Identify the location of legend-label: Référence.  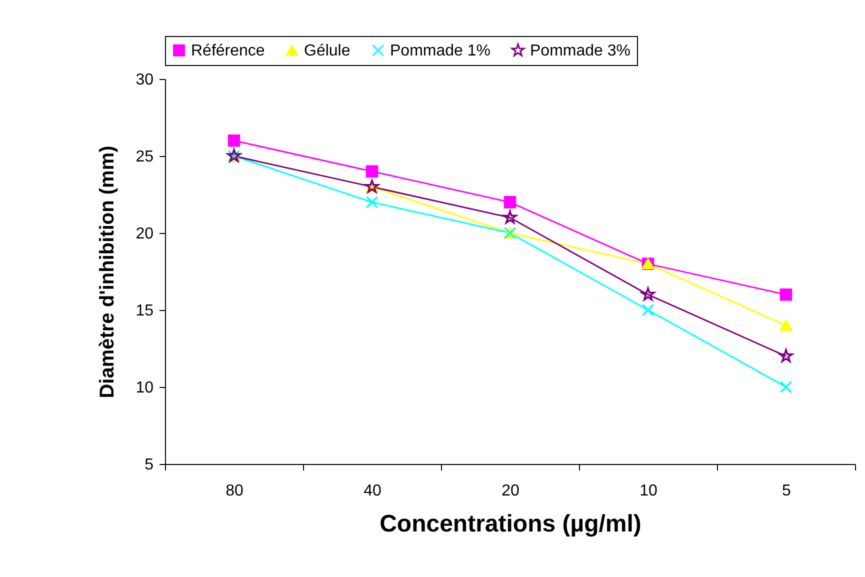
(228, 51).